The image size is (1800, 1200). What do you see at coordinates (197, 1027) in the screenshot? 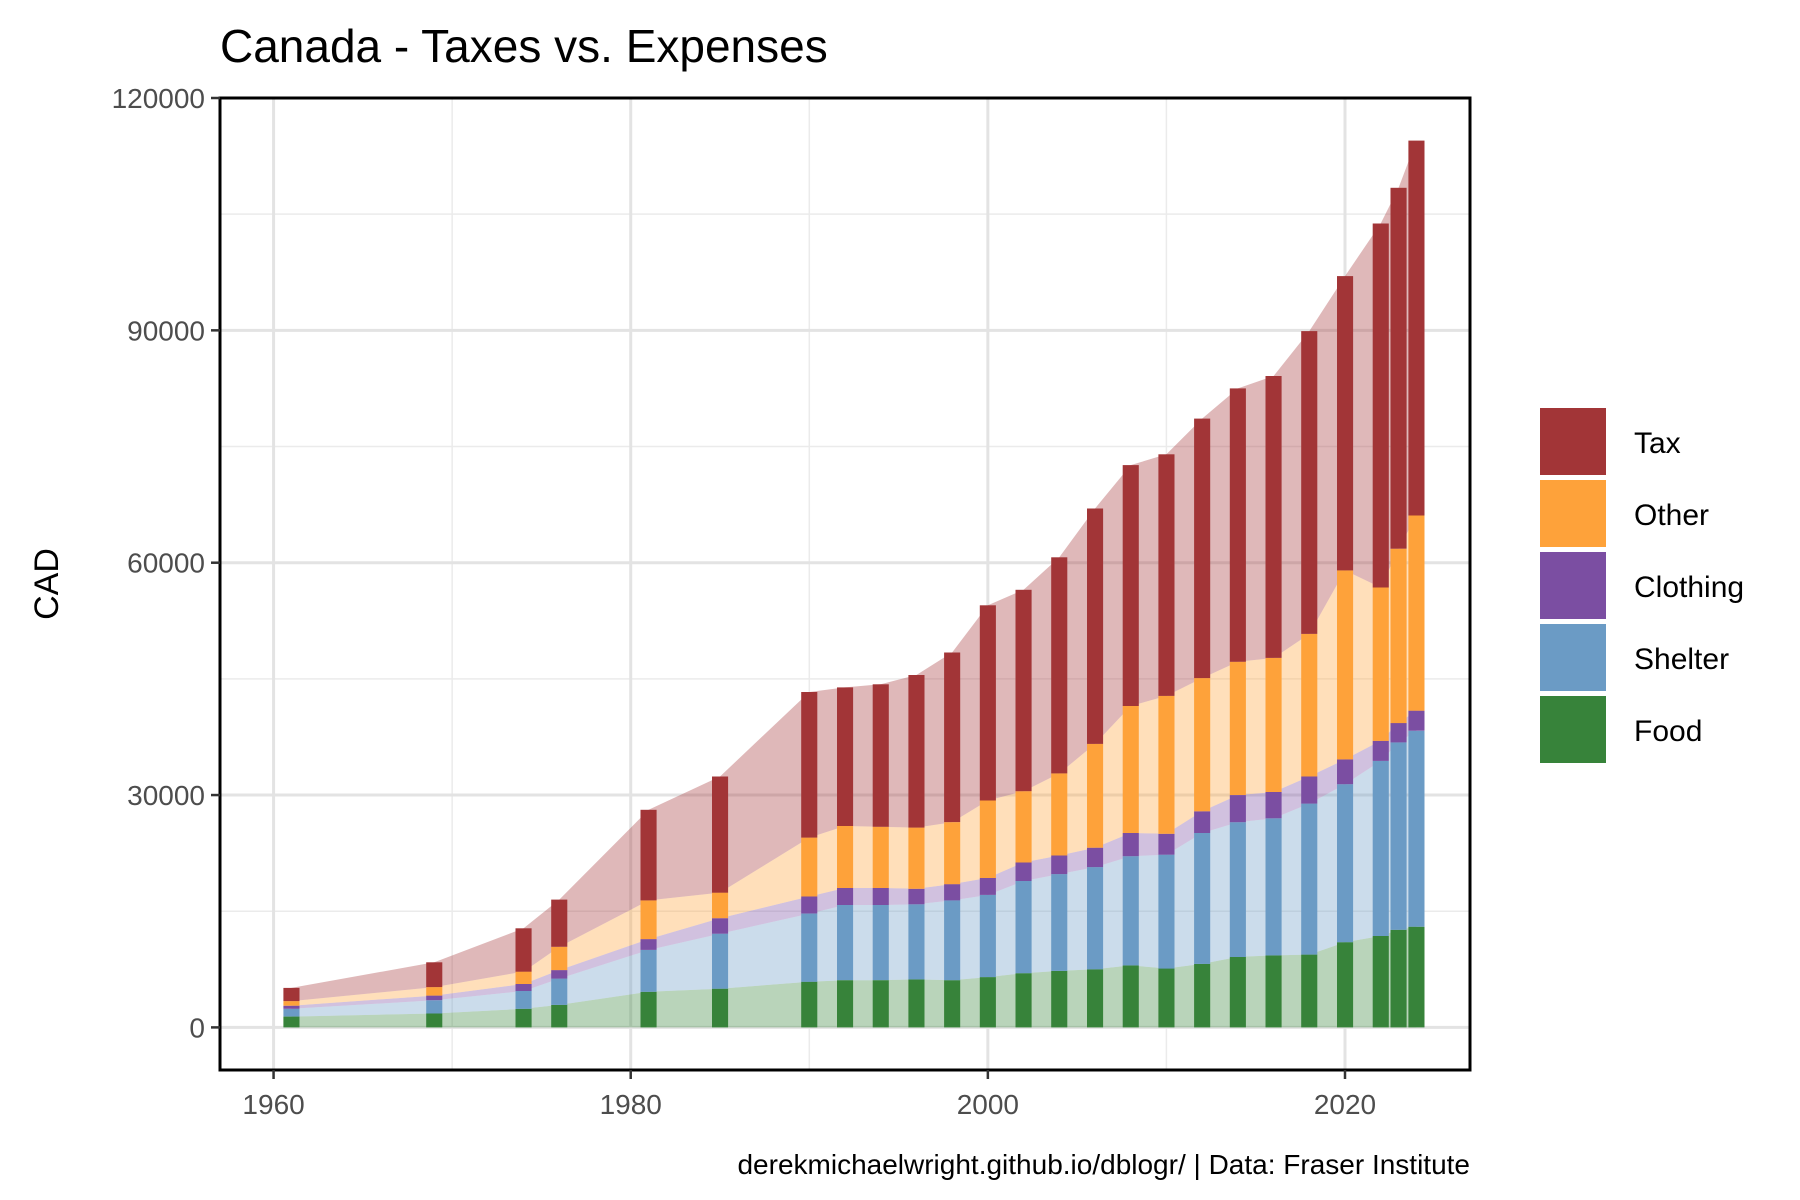
I see `y-tick-label: 0` at bounding box center [197, 1027].